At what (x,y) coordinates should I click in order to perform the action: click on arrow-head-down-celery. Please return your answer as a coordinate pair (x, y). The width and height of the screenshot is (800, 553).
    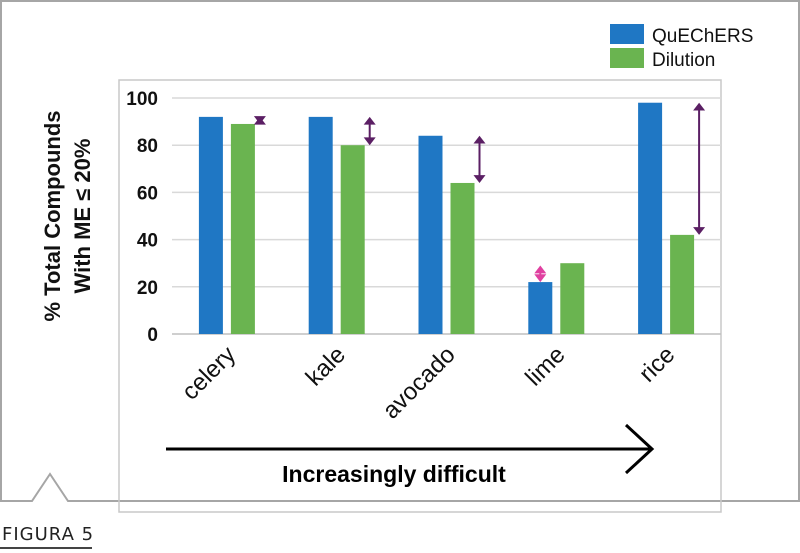
    Looking at the image, I should click on (259, 120).